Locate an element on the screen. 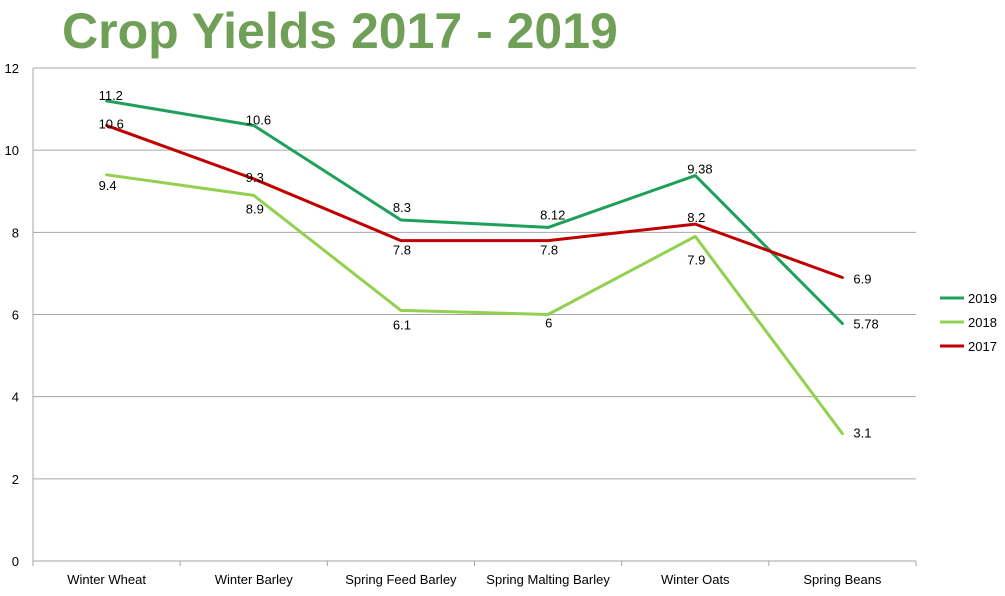 The width and height of the screenshot is (1005, 596). legend-label: 2018 is located at coordinates (982, 322).